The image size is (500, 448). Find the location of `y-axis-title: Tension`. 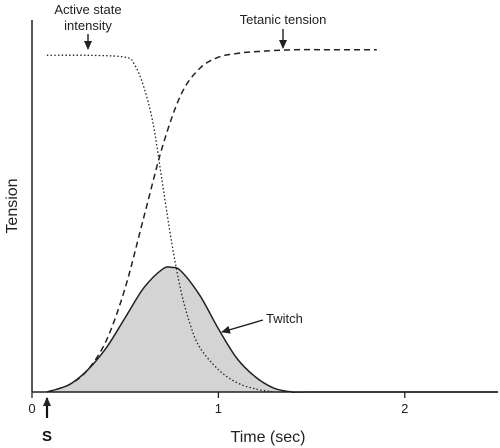

y-axis-title: Tension is located at coordinates (12, 205).